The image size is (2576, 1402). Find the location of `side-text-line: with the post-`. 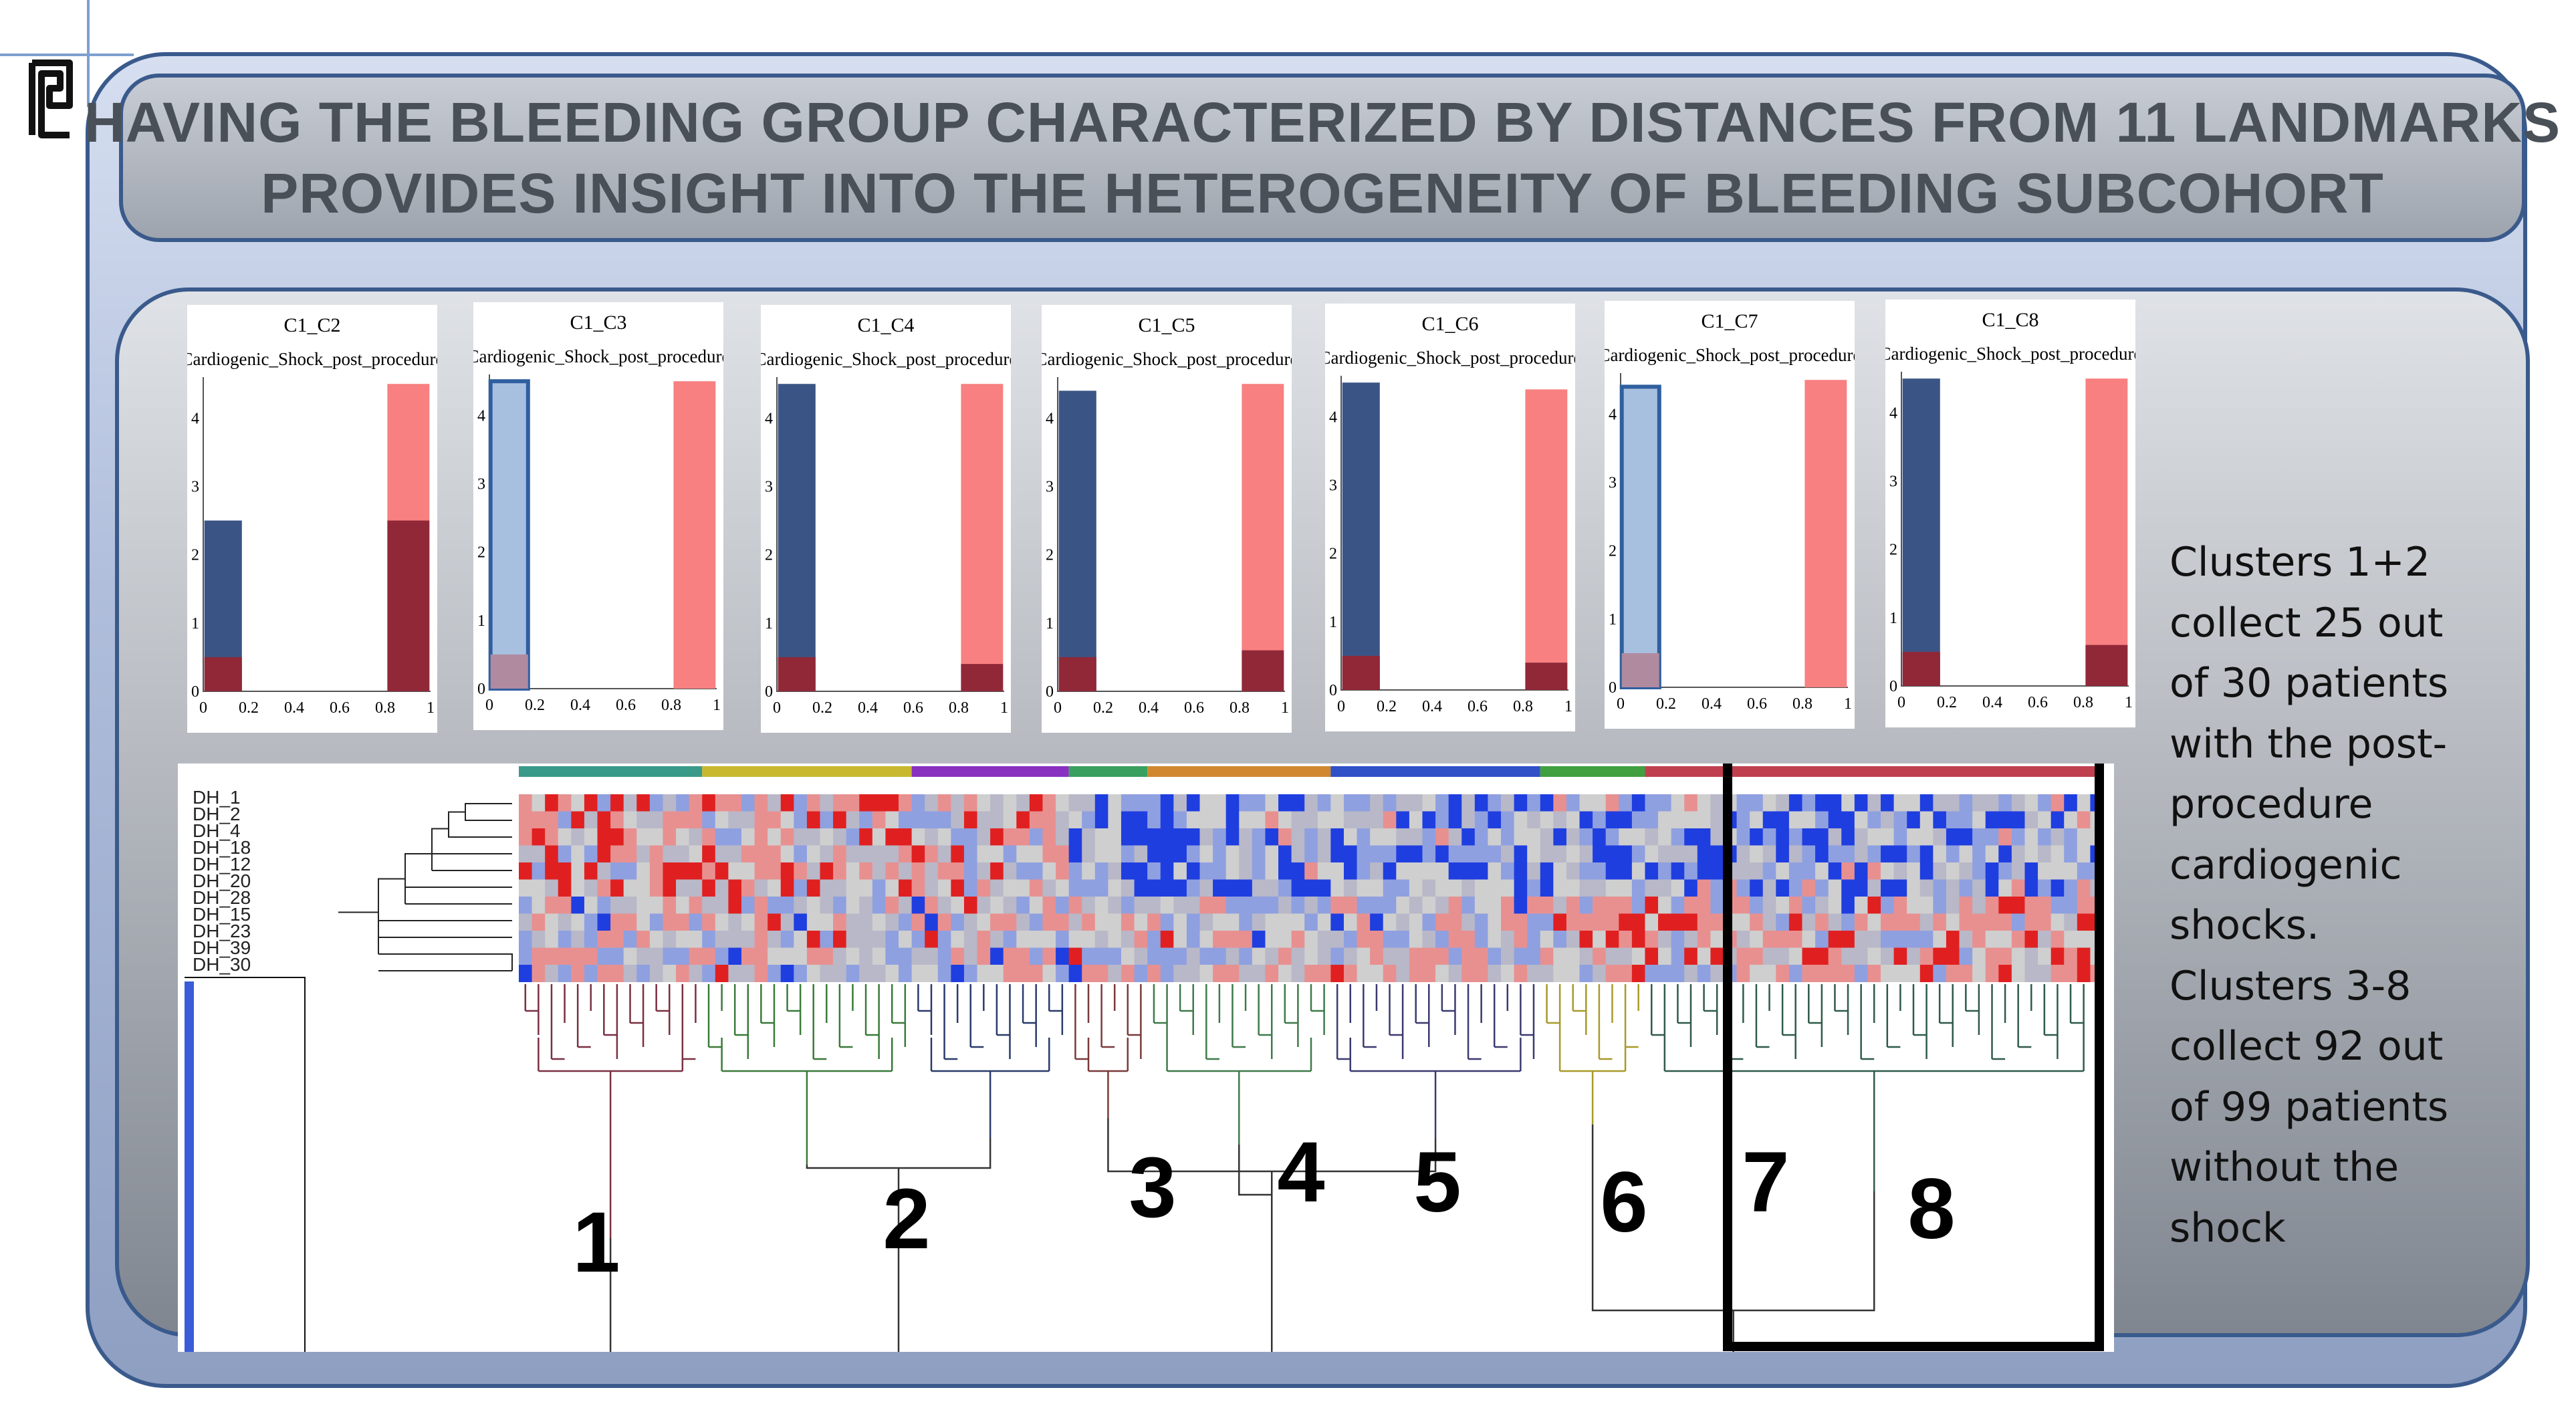

side-text-line: with the post- is located at coordinates (2309, 744).